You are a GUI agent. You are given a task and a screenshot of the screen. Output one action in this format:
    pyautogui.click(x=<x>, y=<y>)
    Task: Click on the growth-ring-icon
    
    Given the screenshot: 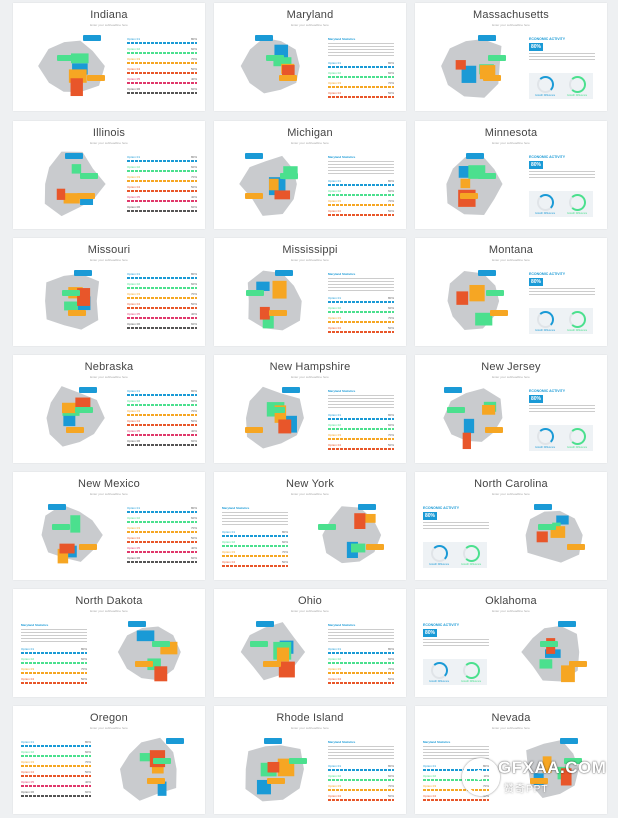 What is the action you would take?
    pyautogui.click(x=577, y=436)
    